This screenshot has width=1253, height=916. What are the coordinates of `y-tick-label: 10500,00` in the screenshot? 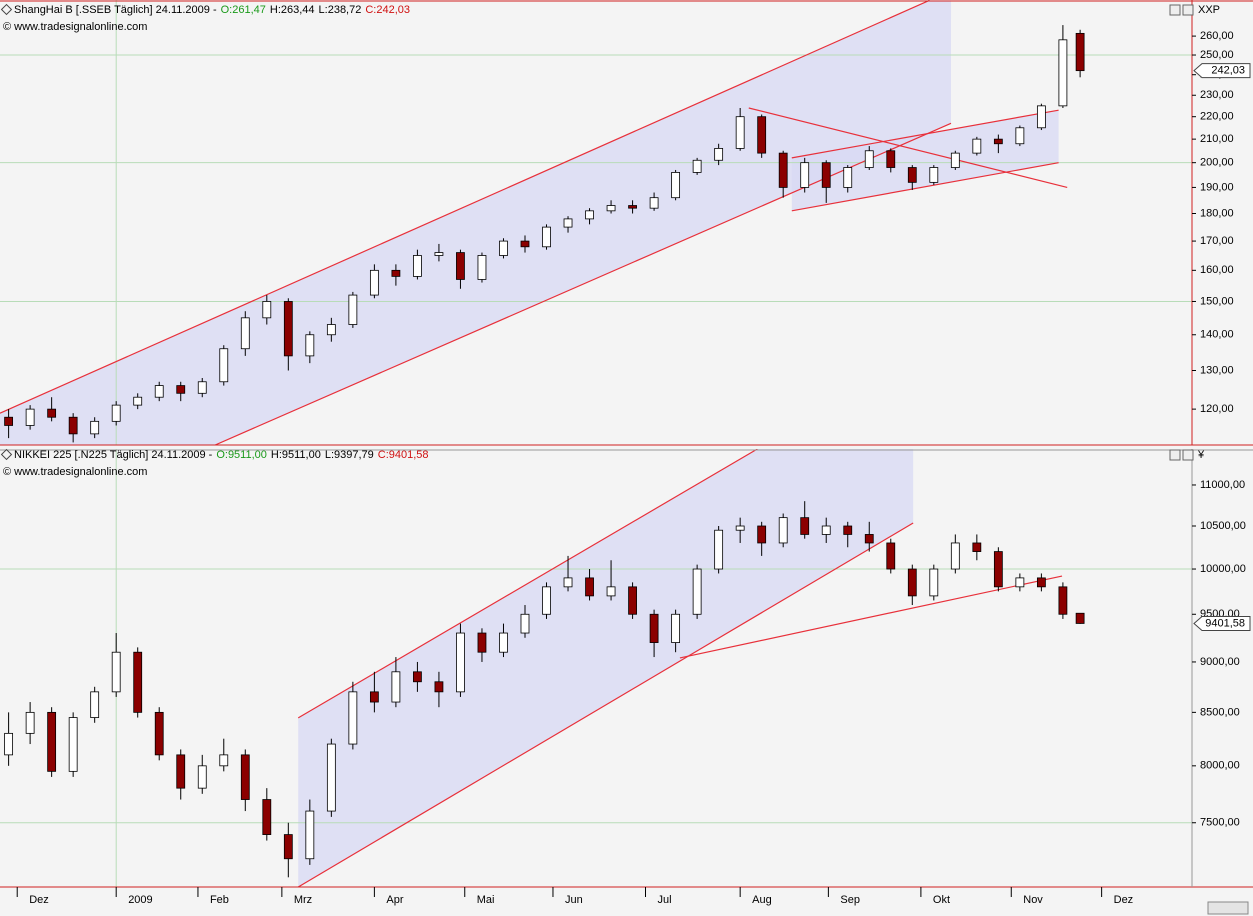 It's located at (1223, 526).